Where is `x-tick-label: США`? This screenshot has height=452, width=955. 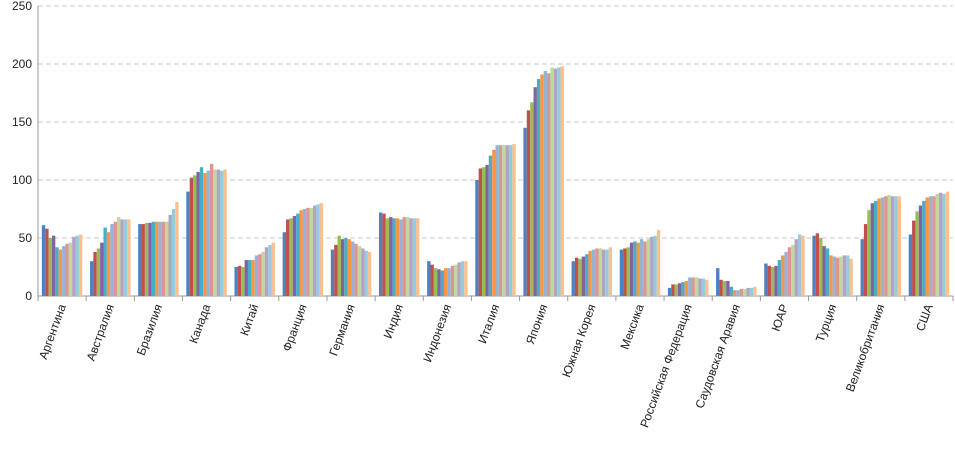 x-tick-label: США is located at coordinates (924, 317).